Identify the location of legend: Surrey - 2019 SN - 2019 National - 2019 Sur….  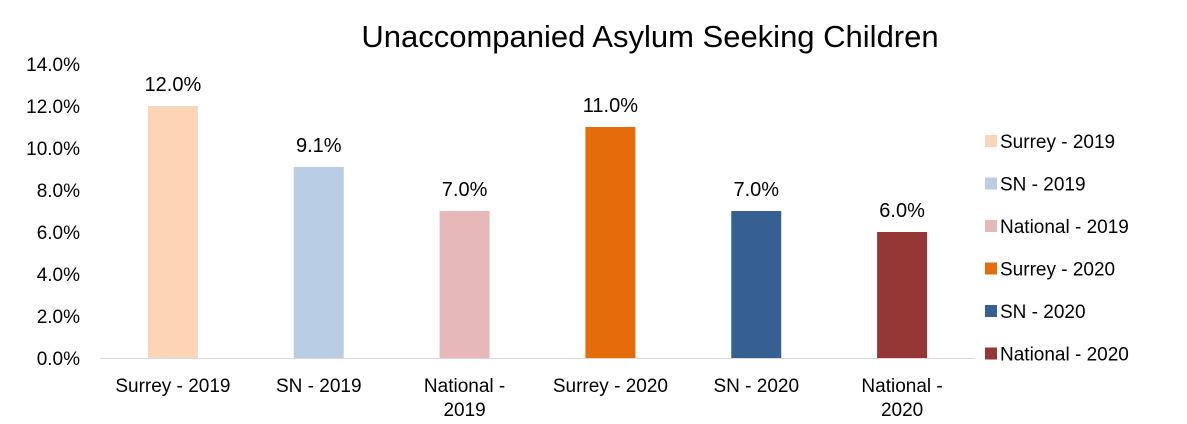
(1057, 249).